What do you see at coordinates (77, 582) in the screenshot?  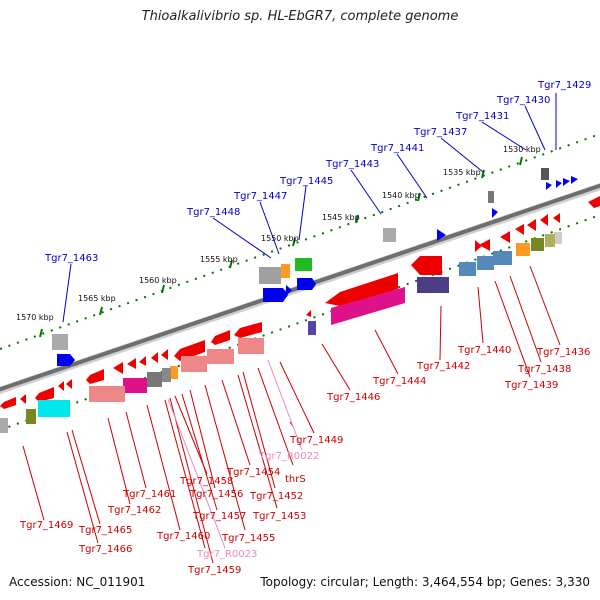 I see `accession-text: Accession: NC_011901` at bounding box center [77, 582].